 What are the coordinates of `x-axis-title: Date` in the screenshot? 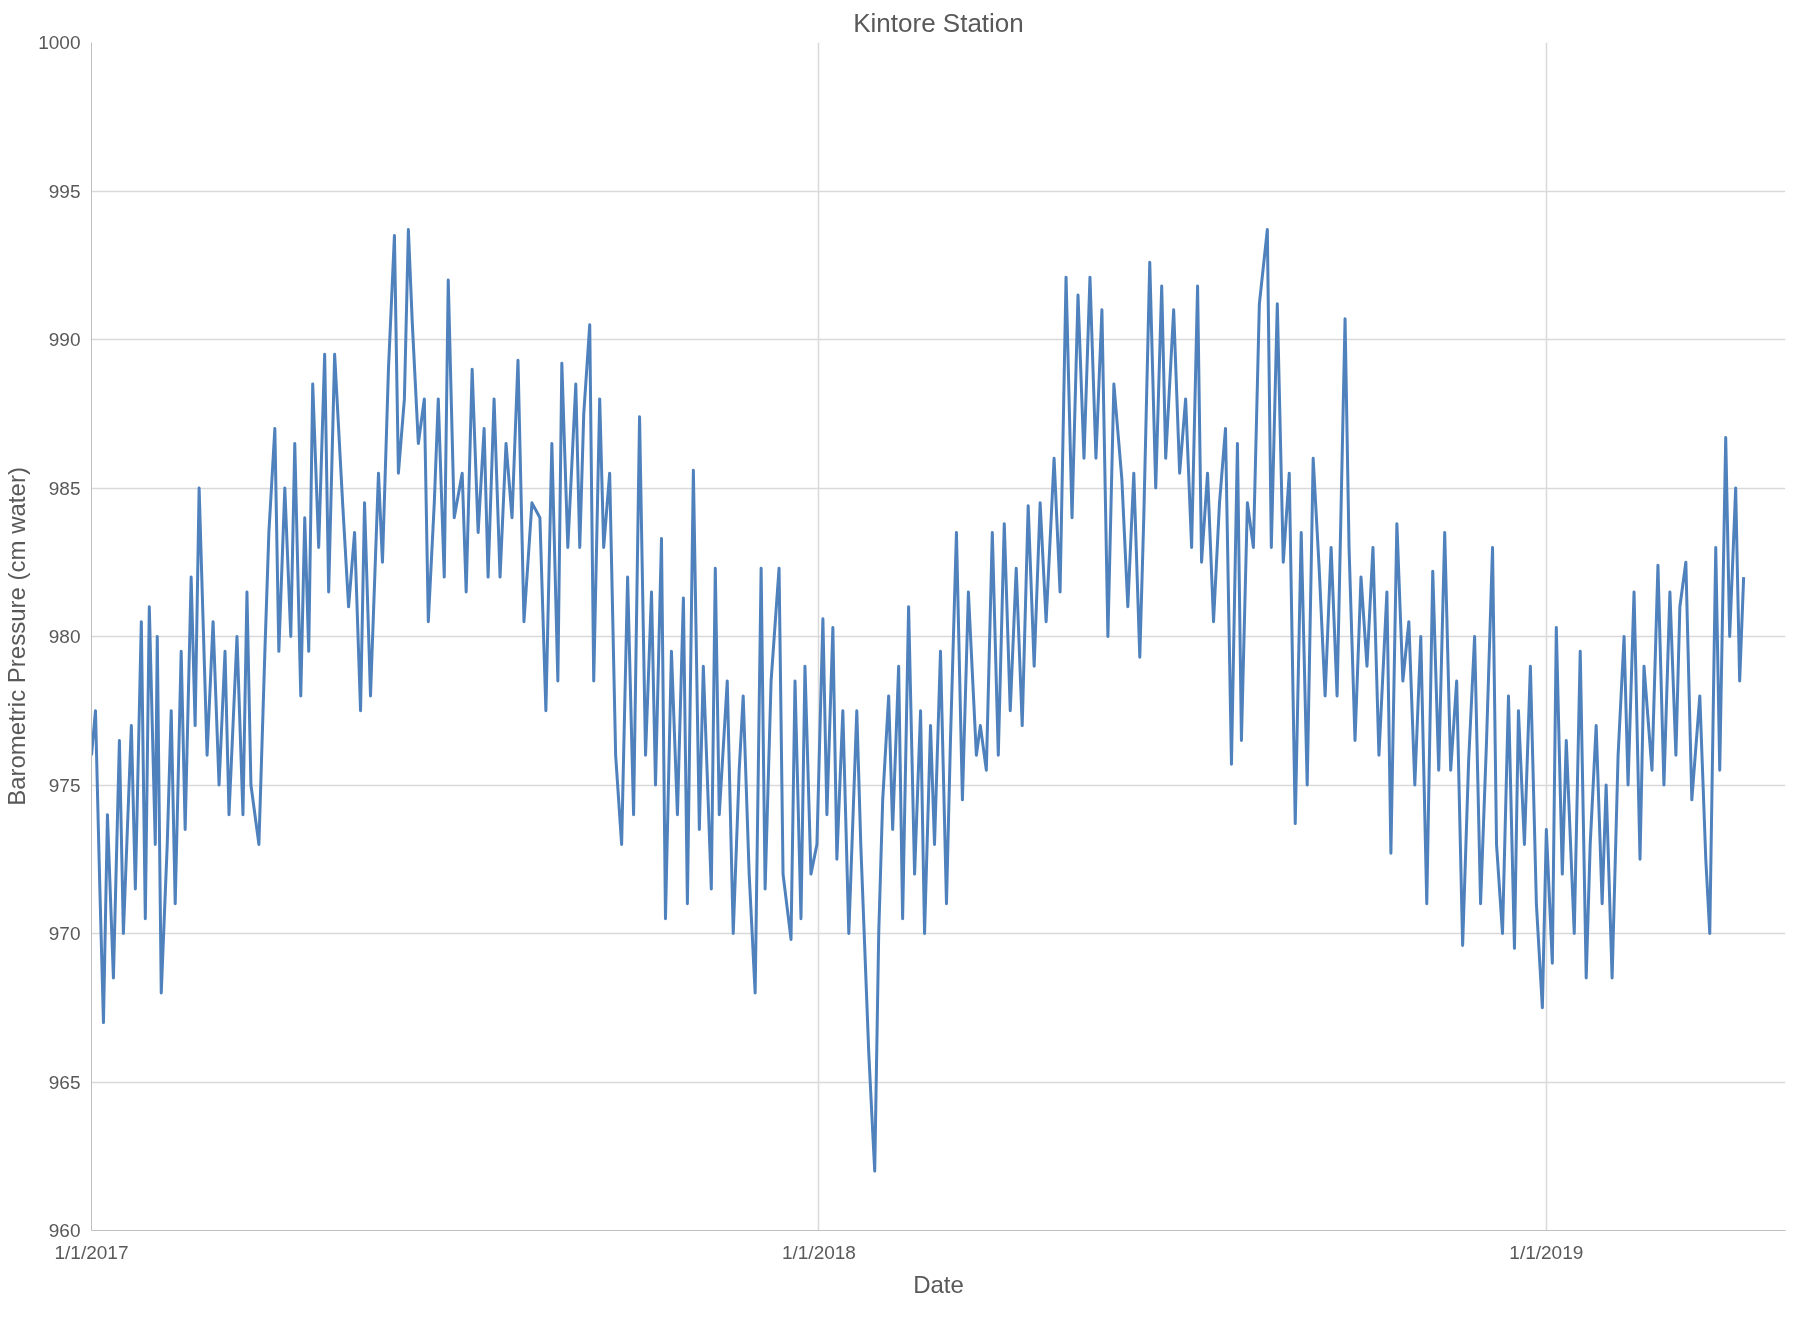 It's located at (938, 1284).